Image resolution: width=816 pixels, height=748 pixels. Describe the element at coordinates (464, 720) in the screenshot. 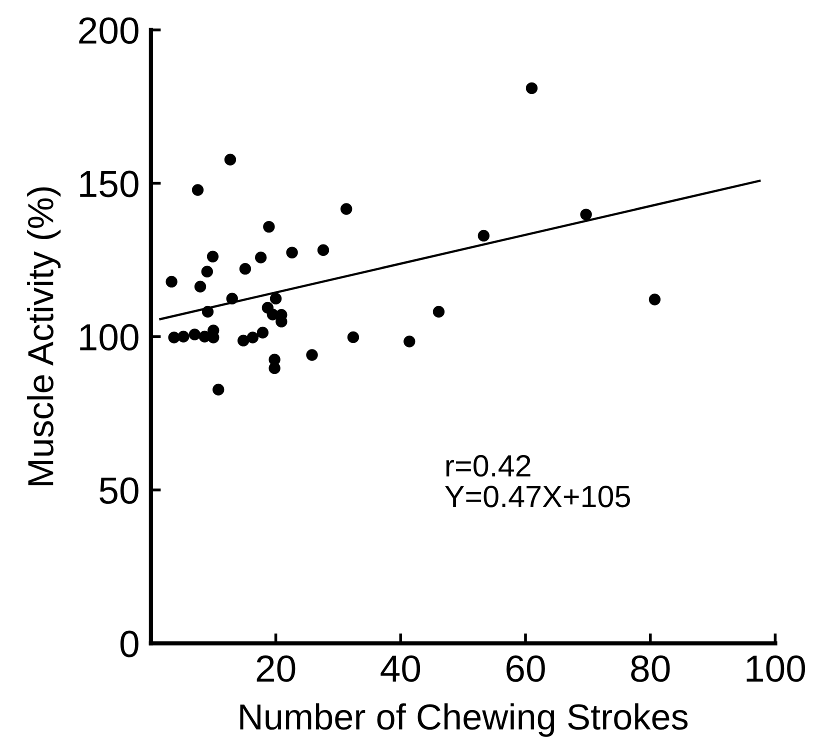

I see `x-axis-title: Number of Chewing Strokes` at that location.